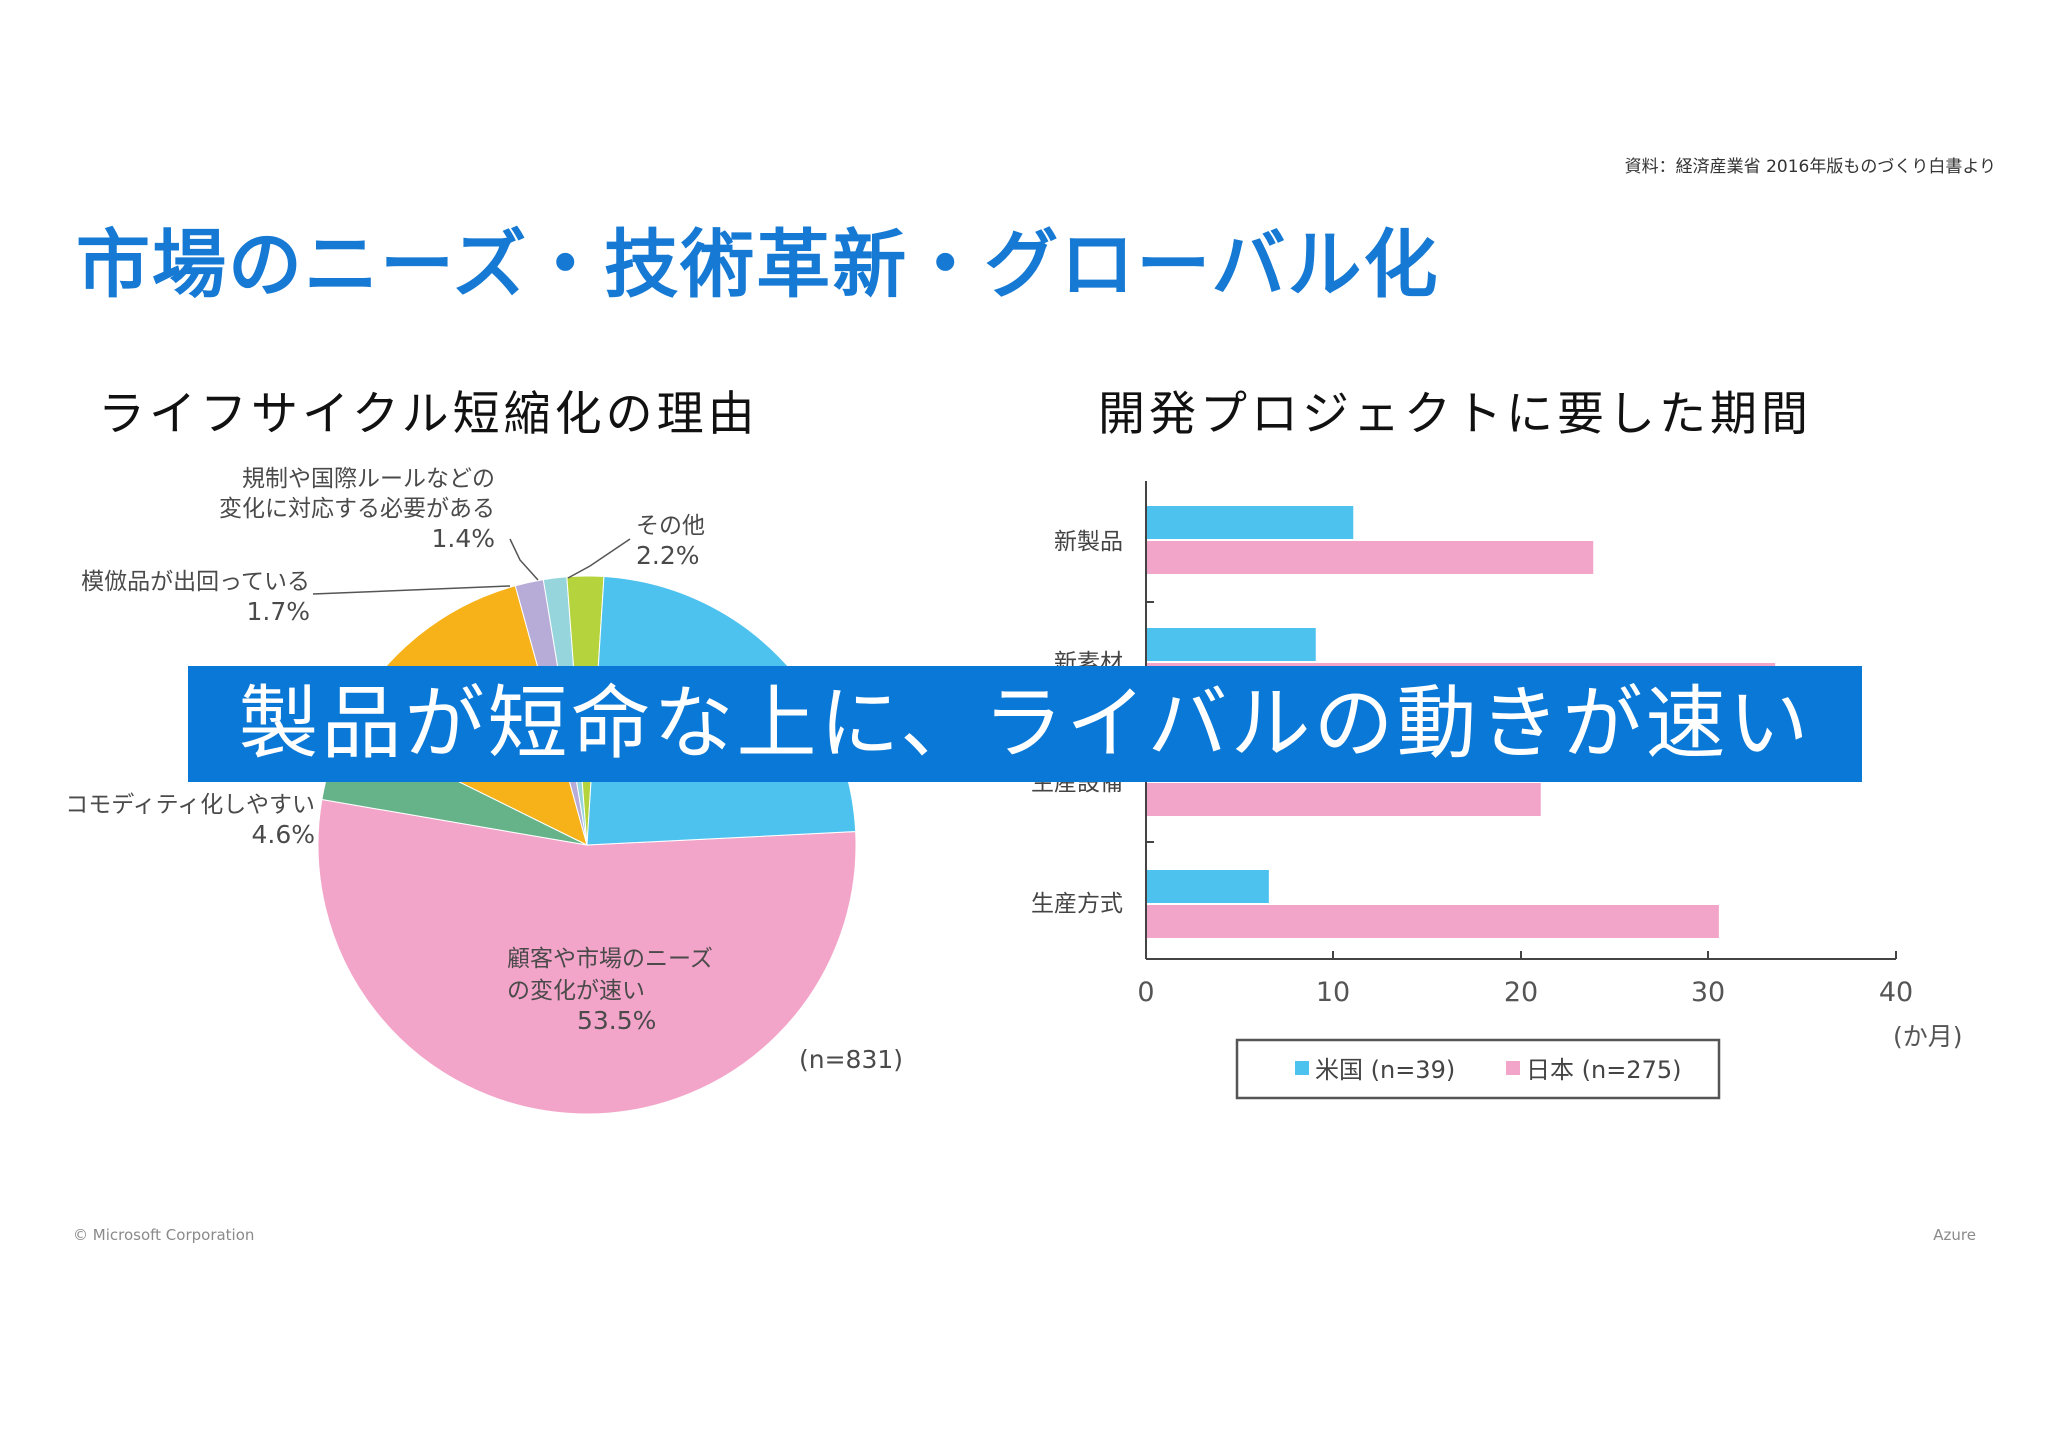 The height and width of the screenshot is (1448, 2048). I want to click on slide-title: 市場のニーズ・技術革新・グローバル化, so click(758, 265).